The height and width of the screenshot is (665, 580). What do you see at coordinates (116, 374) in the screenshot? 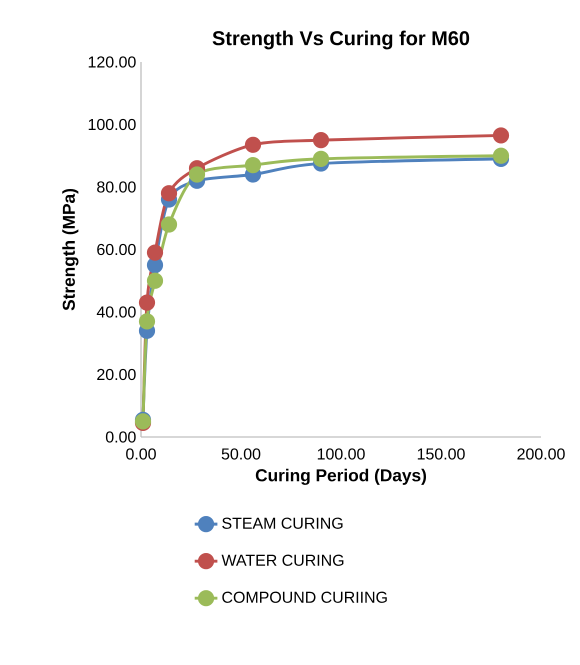
I see `y-tick-label: 20.00` at bounding box center [116, 374].